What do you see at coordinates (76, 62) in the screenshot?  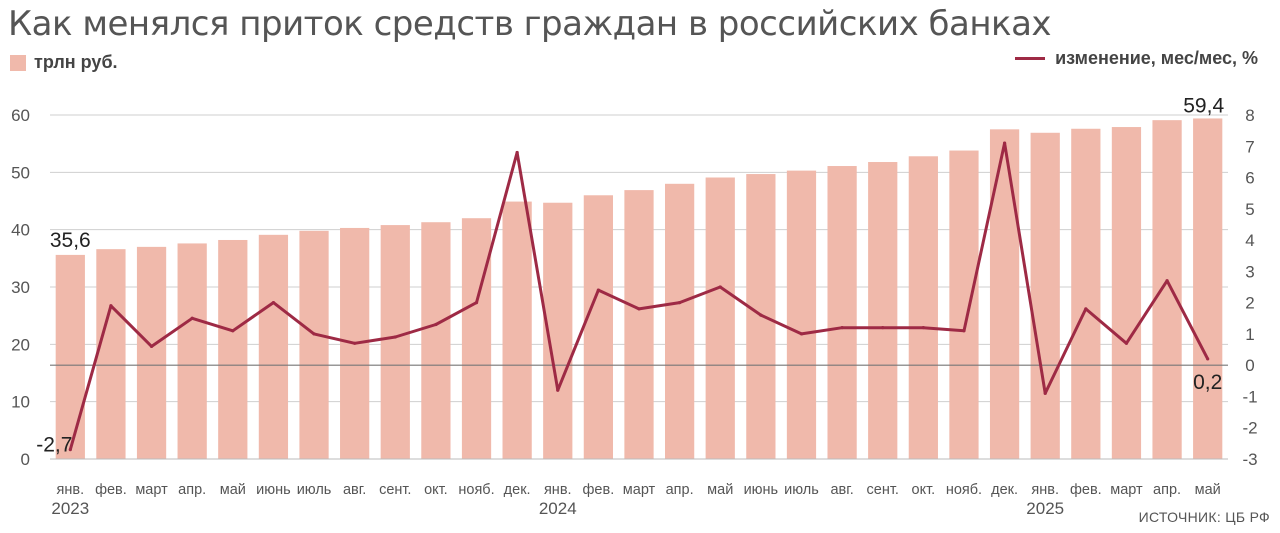 I see `legend-bar-label: трлн руб.` at bounding box center [76, 62].